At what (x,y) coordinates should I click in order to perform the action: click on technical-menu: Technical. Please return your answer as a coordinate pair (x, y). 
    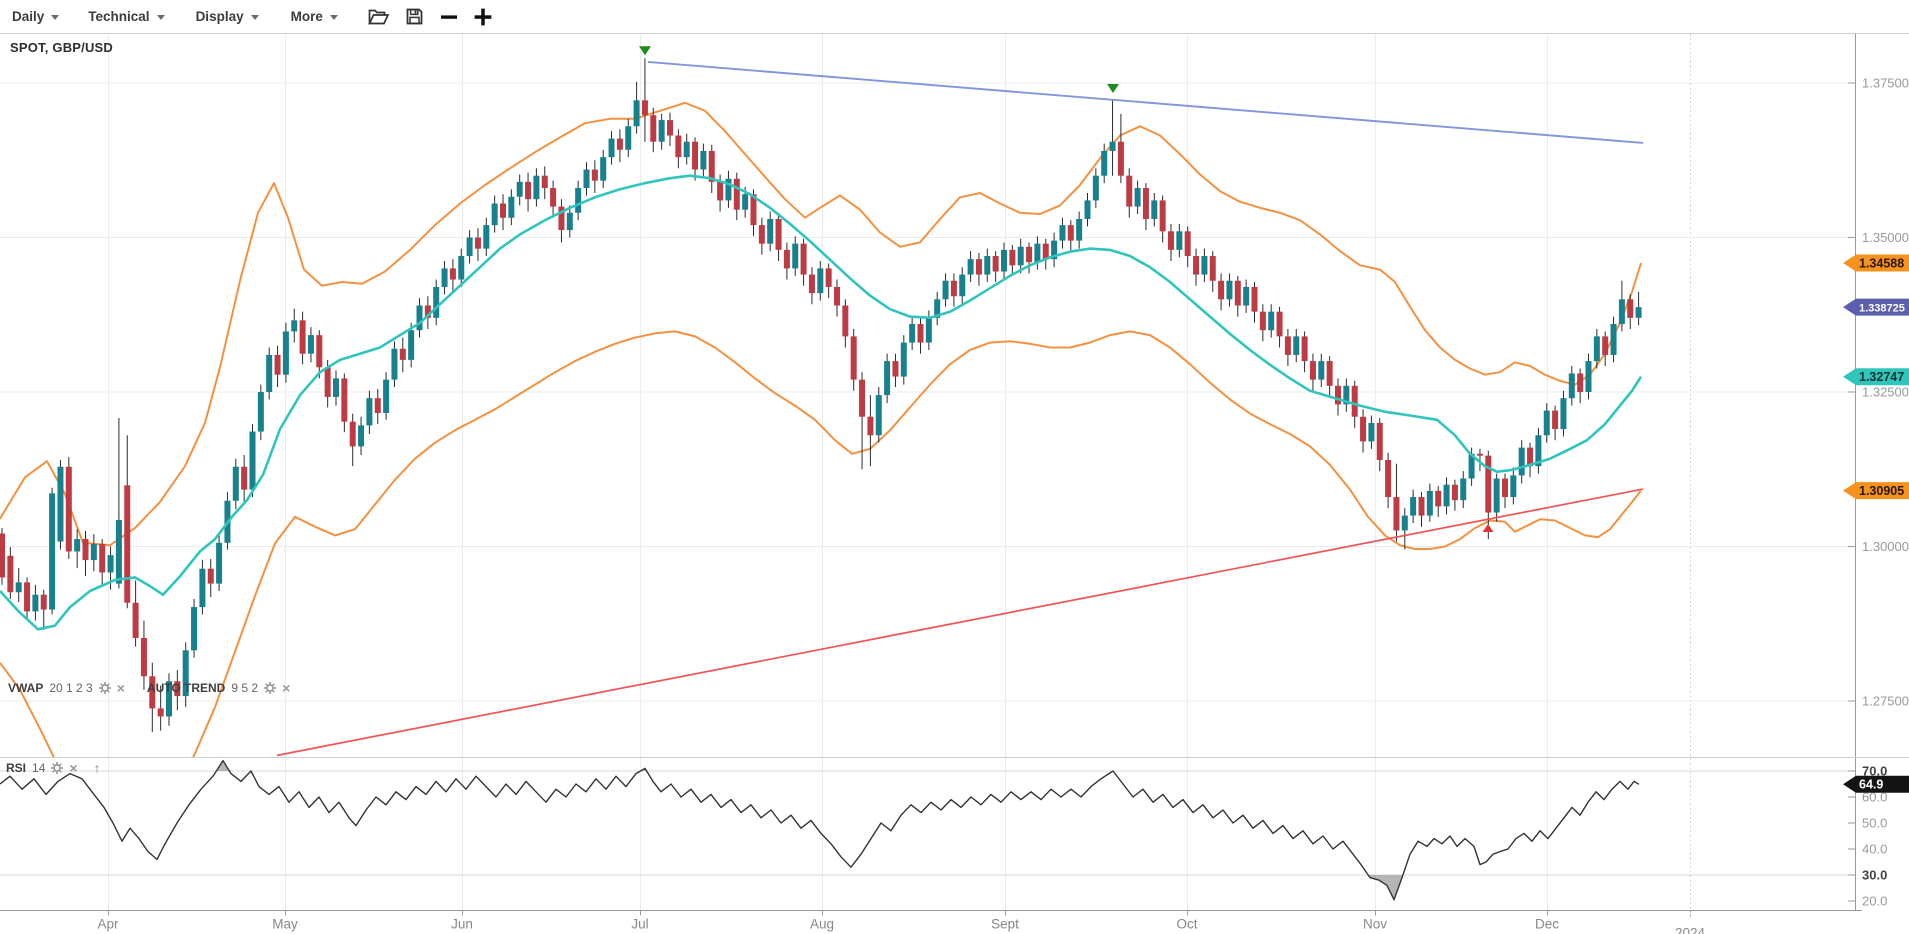
    Looking at the image, I should click on (126, 16).